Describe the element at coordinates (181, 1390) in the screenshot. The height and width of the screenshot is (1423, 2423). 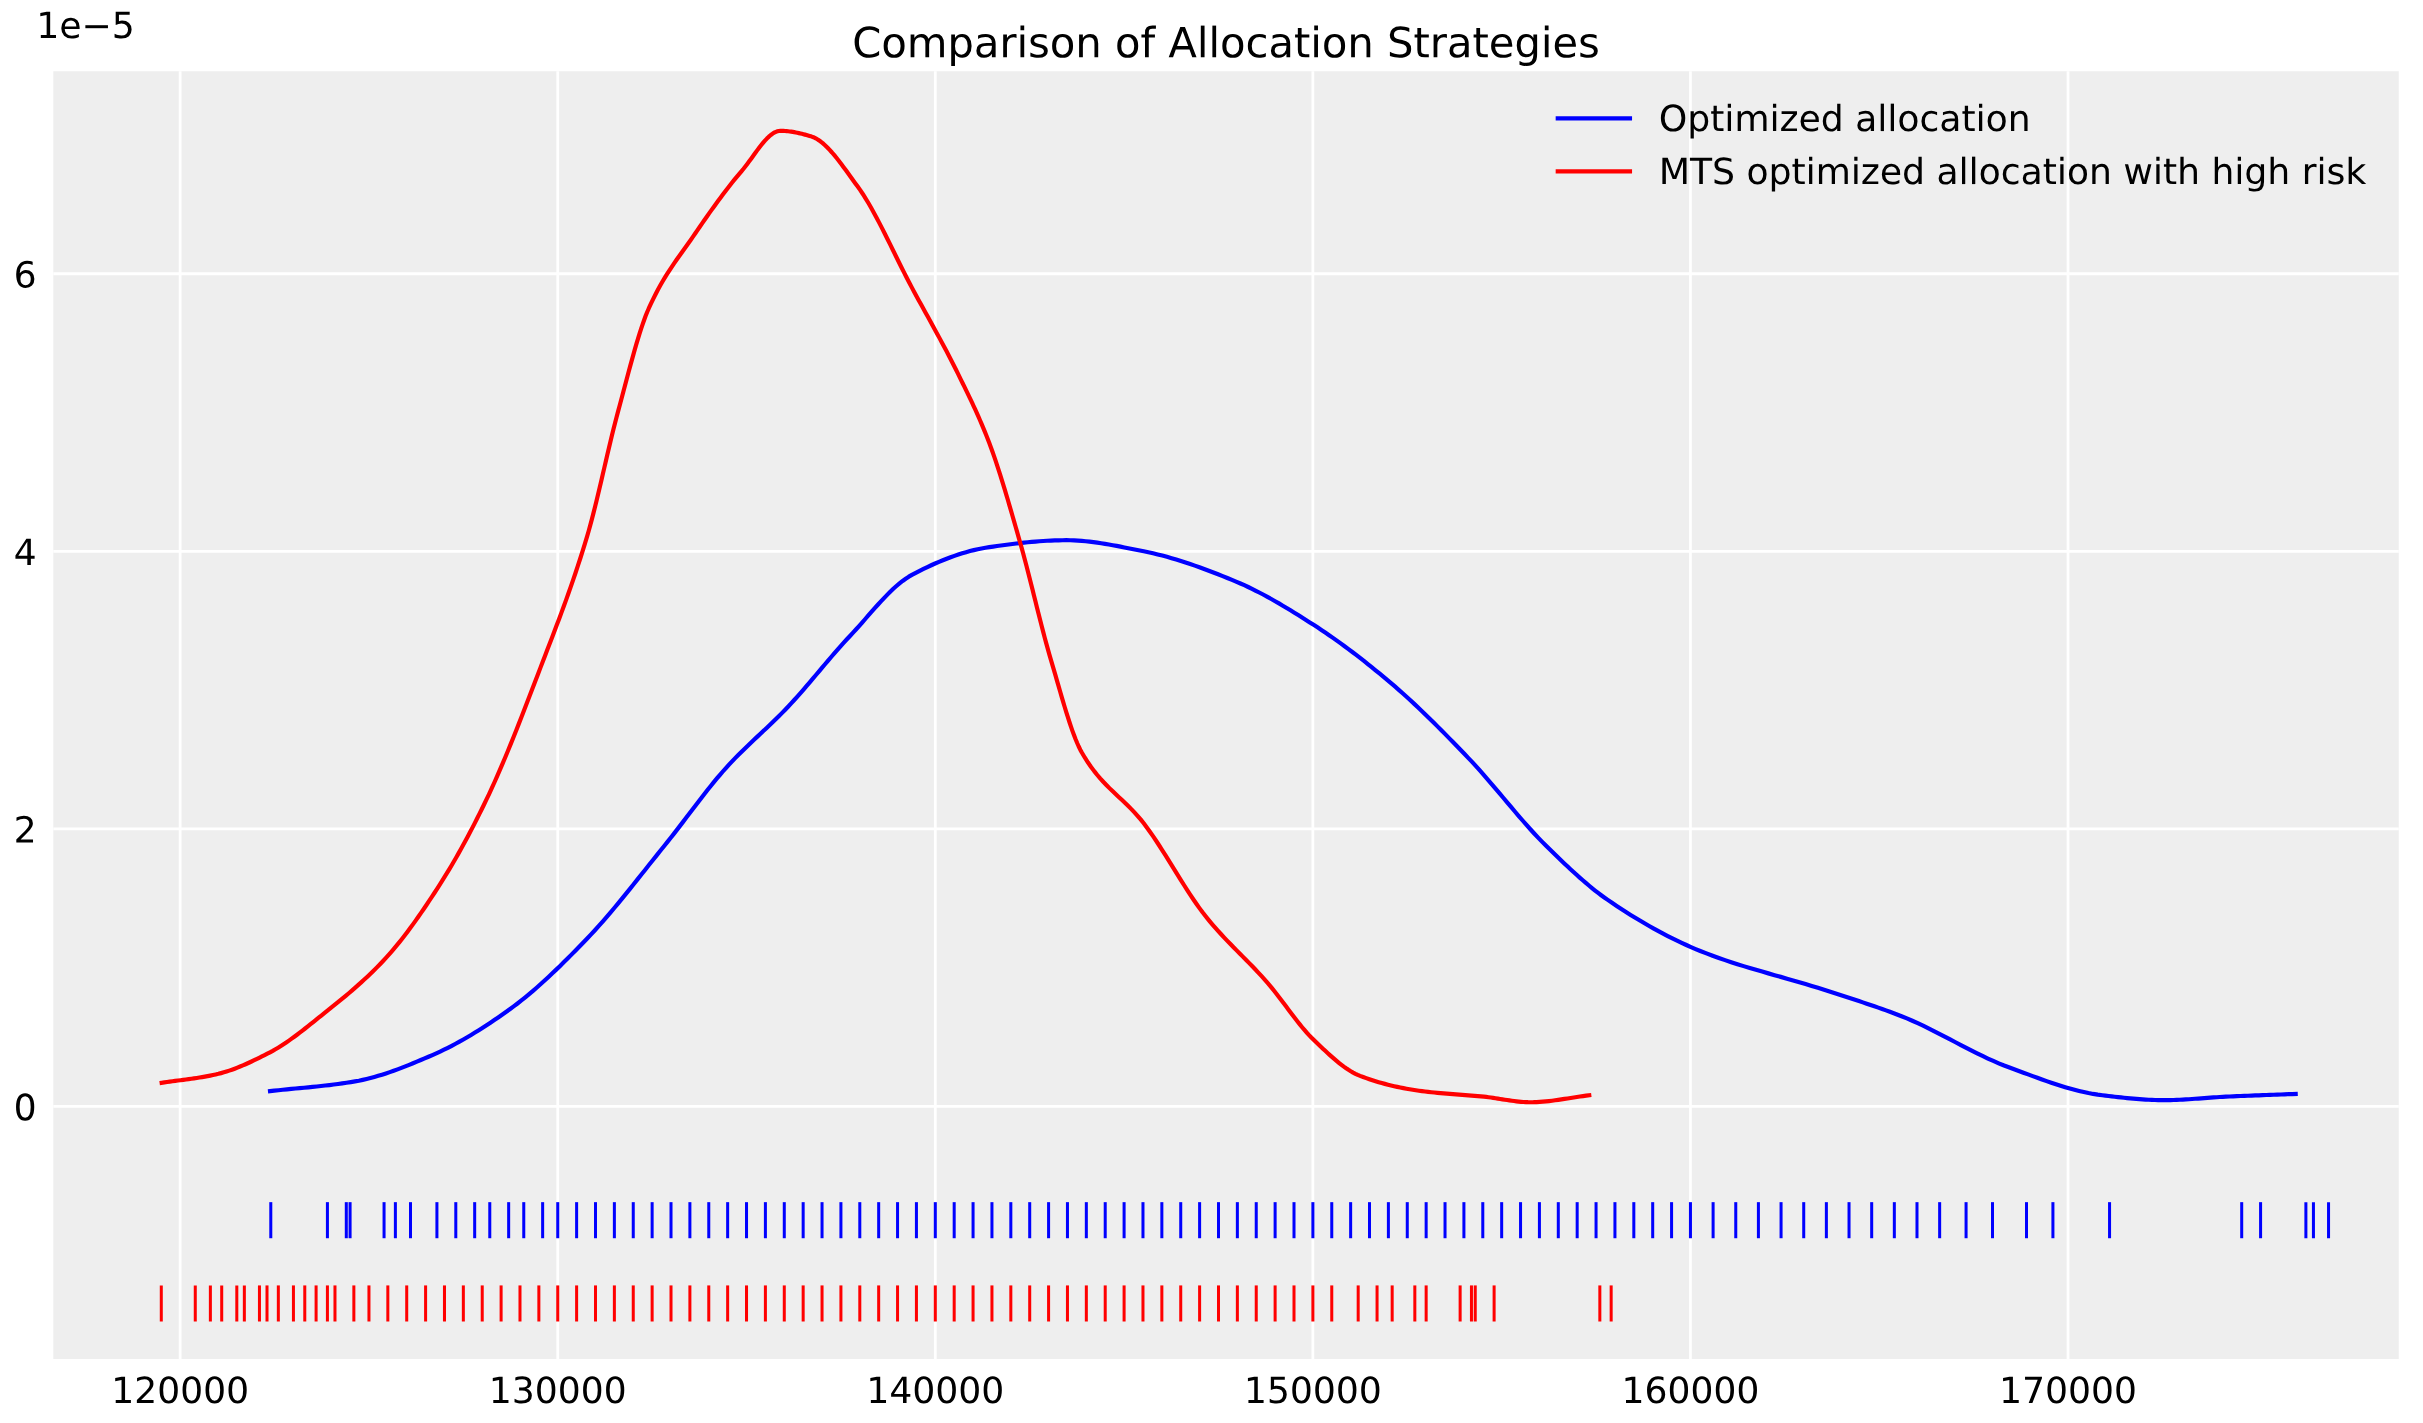
I see `x-tick-label: 120000` at that location.